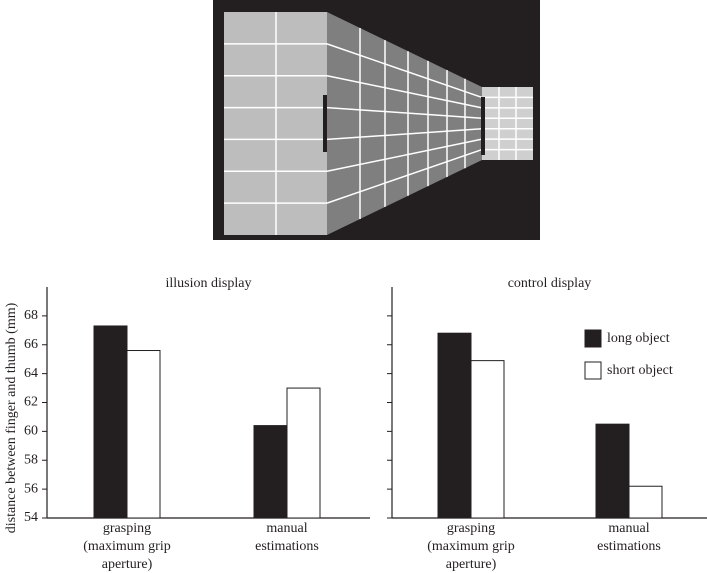 Image resolution: width=707 pixels, height=573 pixels. Describe the element at coordinates (325, 123) in the screenshot. I see `long-object-bar` at that location.